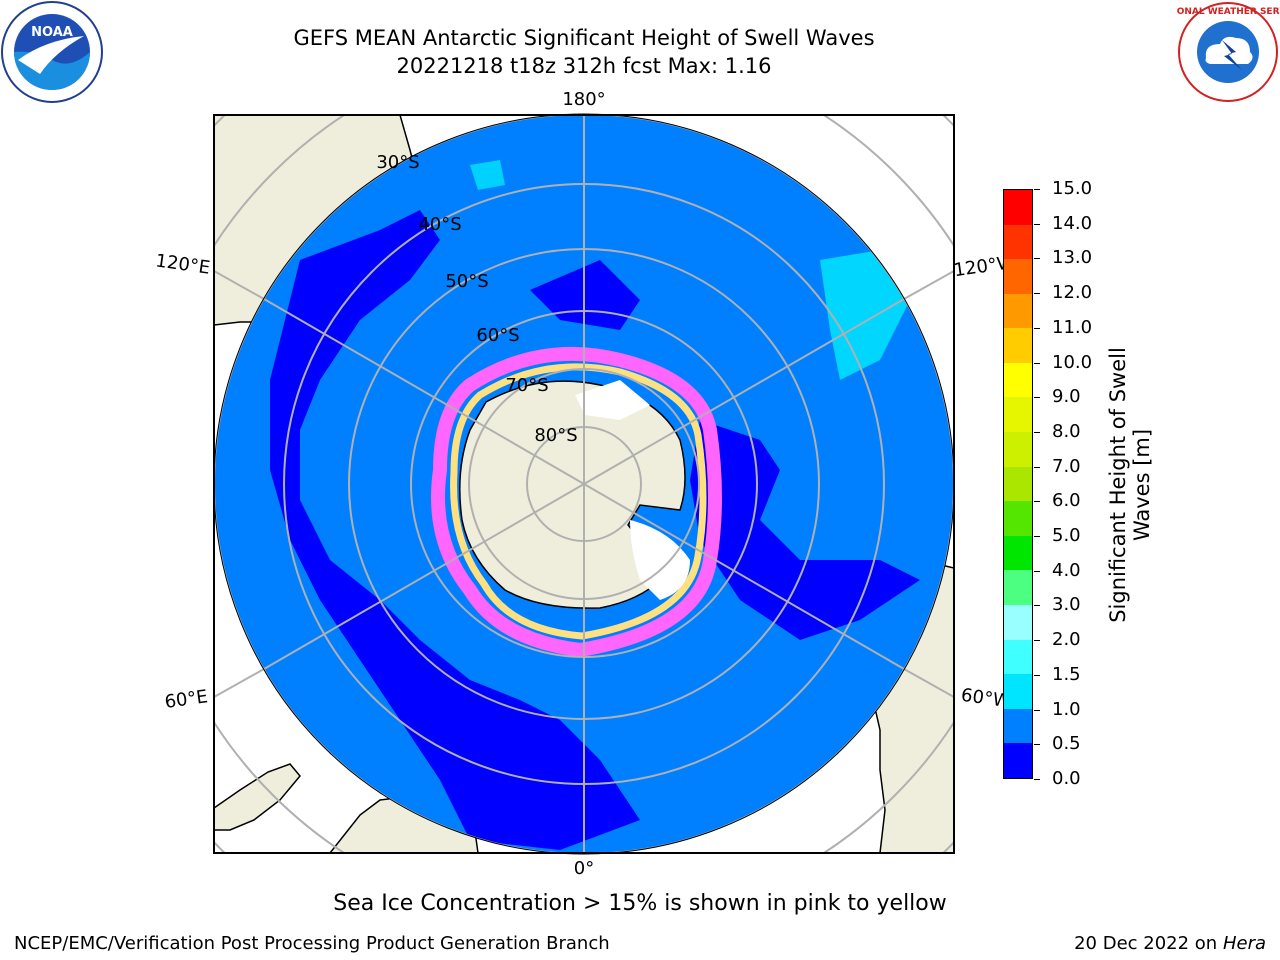 The width and height of the screenshot is (1280, 960). Describe the element at coordinates (1072, 327) in the screenshot. I see `colorbar-tick-label: 11.0` at that location.